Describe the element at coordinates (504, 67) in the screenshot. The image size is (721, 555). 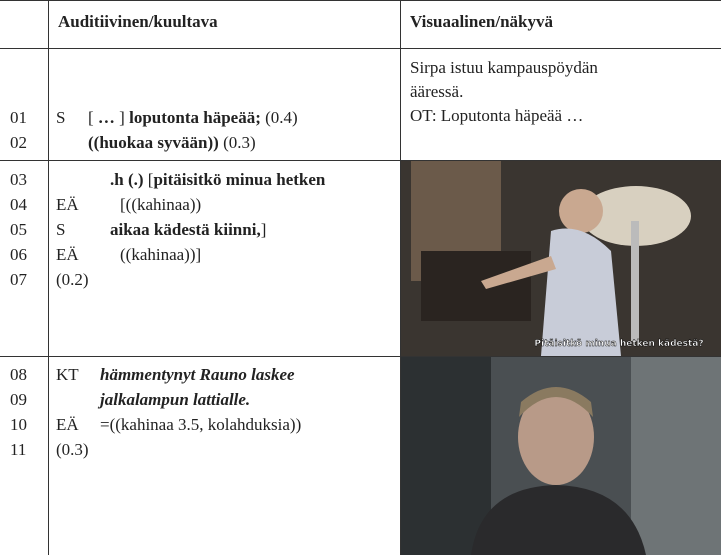
I see `visual-text: Sirpa istuu kampauspöydän` at that location.